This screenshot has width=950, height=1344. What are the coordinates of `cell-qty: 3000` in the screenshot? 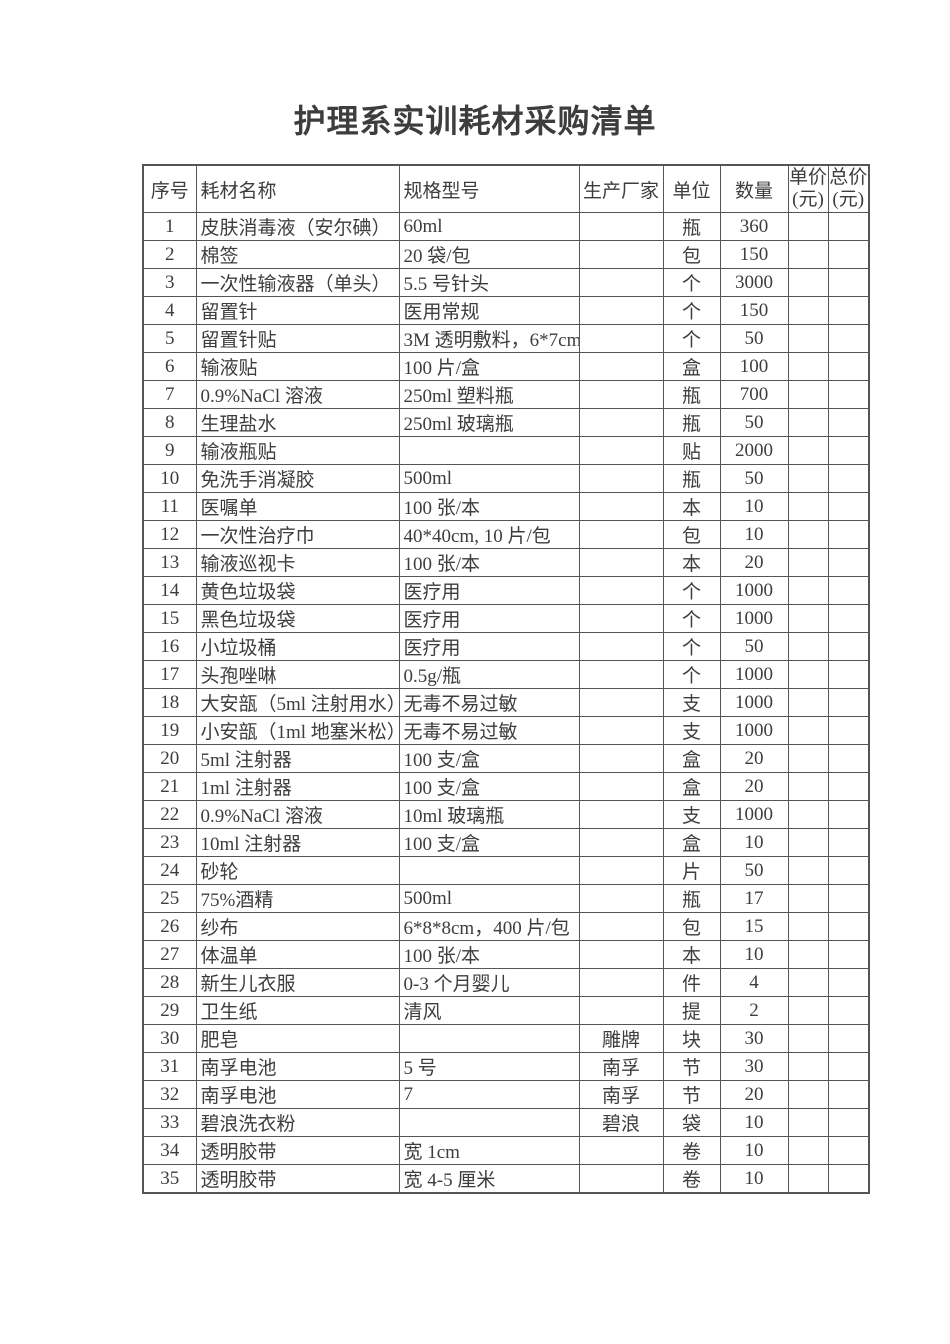 It's located at (754, 282).